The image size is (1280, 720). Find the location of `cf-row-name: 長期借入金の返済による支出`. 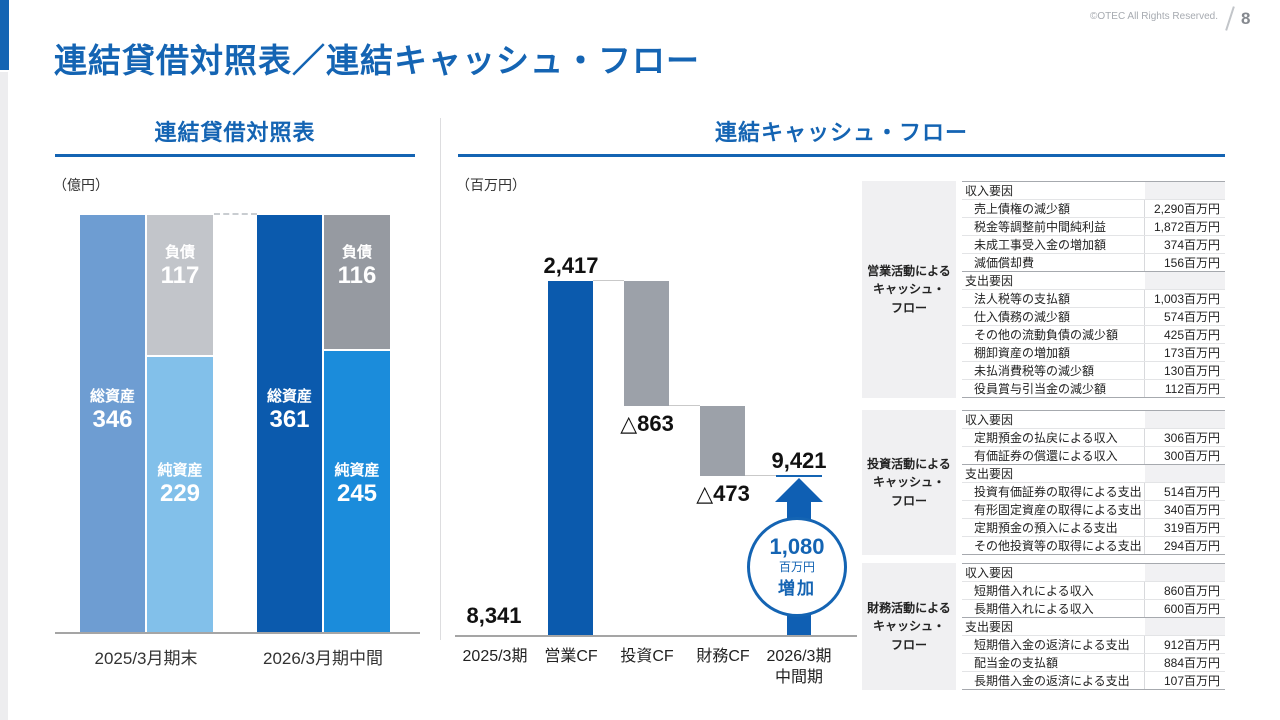

cf-row-name: 長期借入金の返済による支出 is located at coordinates (1053, 680).